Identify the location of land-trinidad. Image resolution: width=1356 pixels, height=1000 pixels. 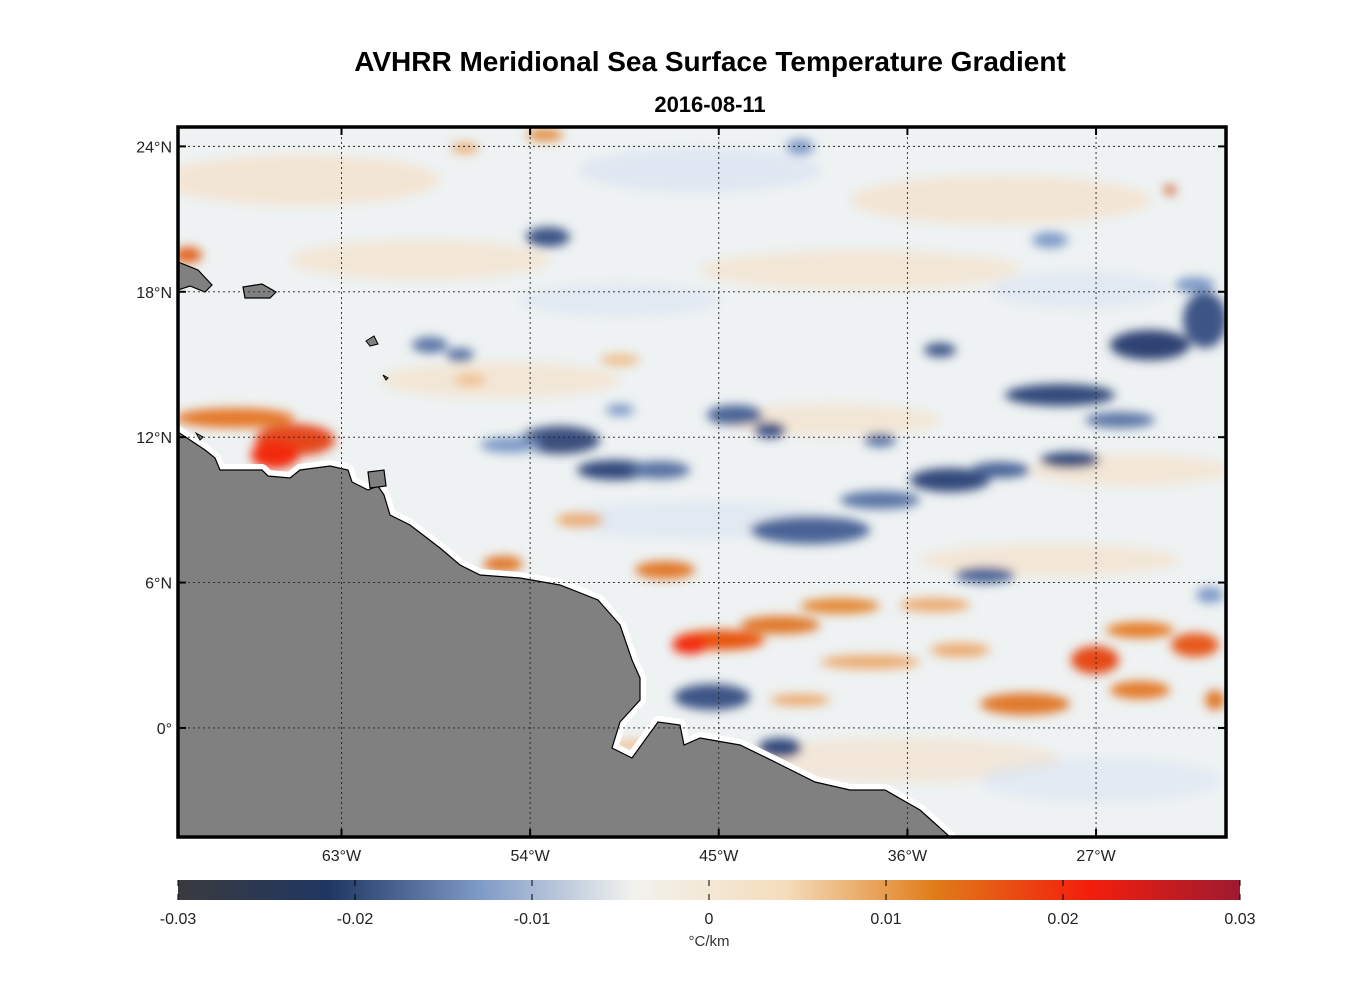
(377, 479).